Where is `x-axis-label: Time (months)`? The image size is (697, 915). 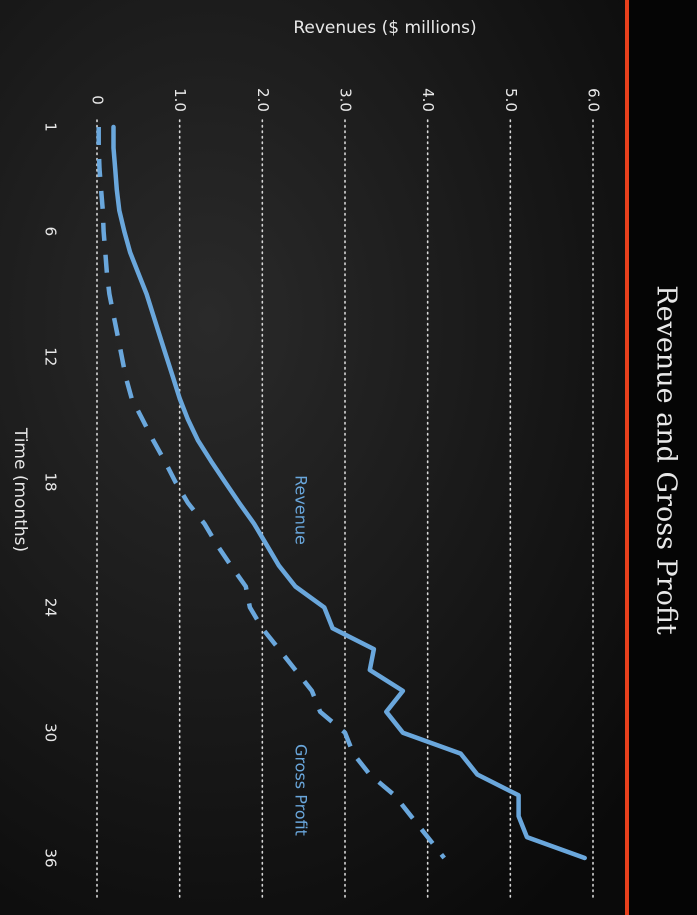
x-axis-label: Time (months) is located at coordinates (20, 489).